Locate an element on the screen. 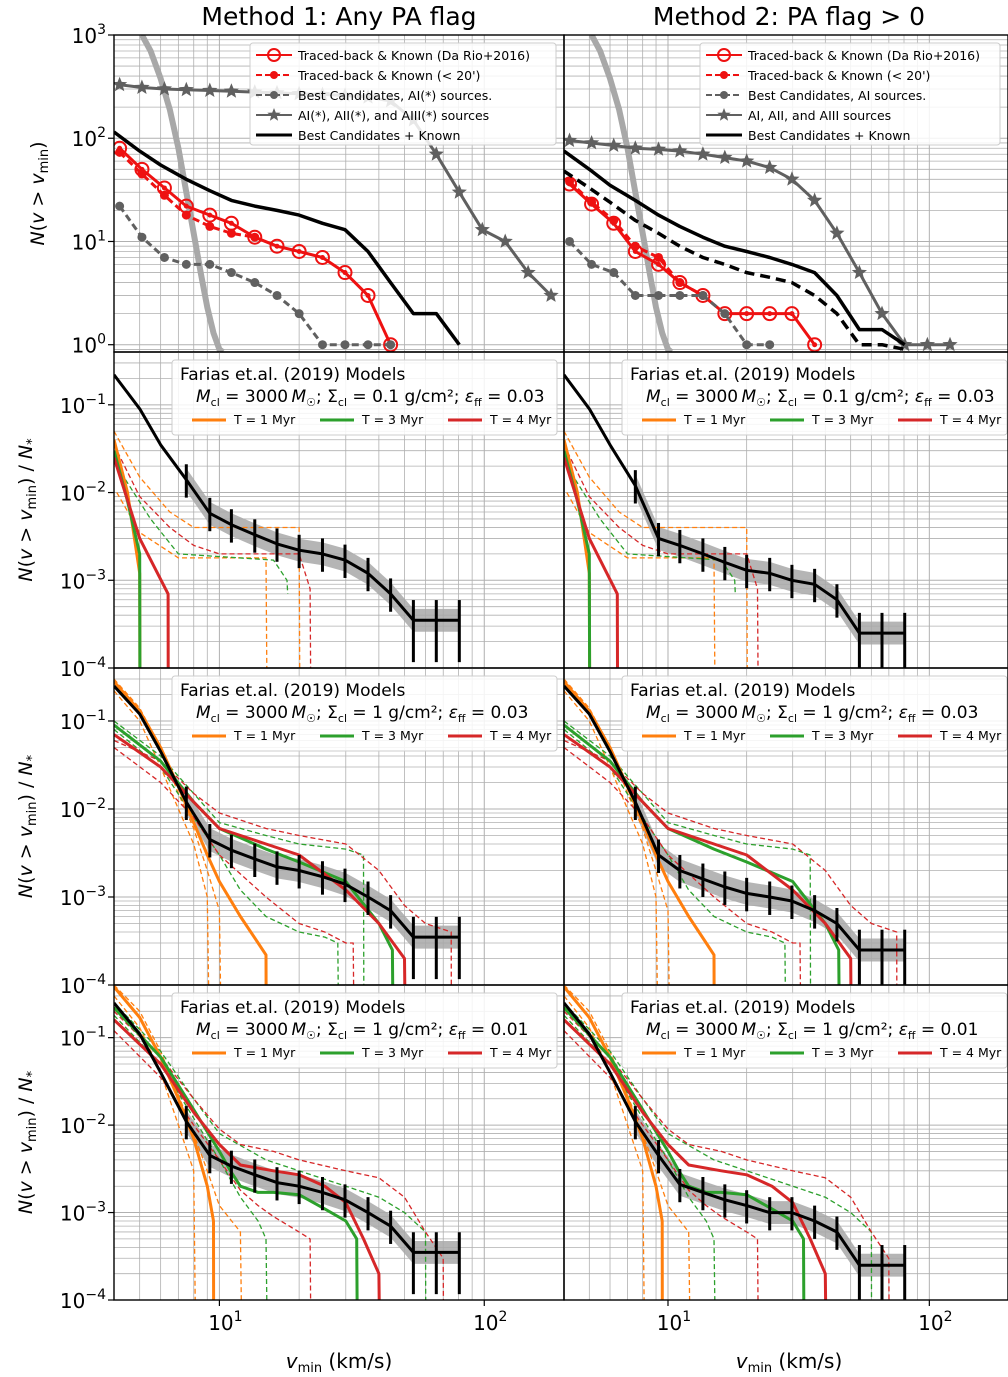  y-tick-label: 10⁰ is located at coordinates (89, 345).